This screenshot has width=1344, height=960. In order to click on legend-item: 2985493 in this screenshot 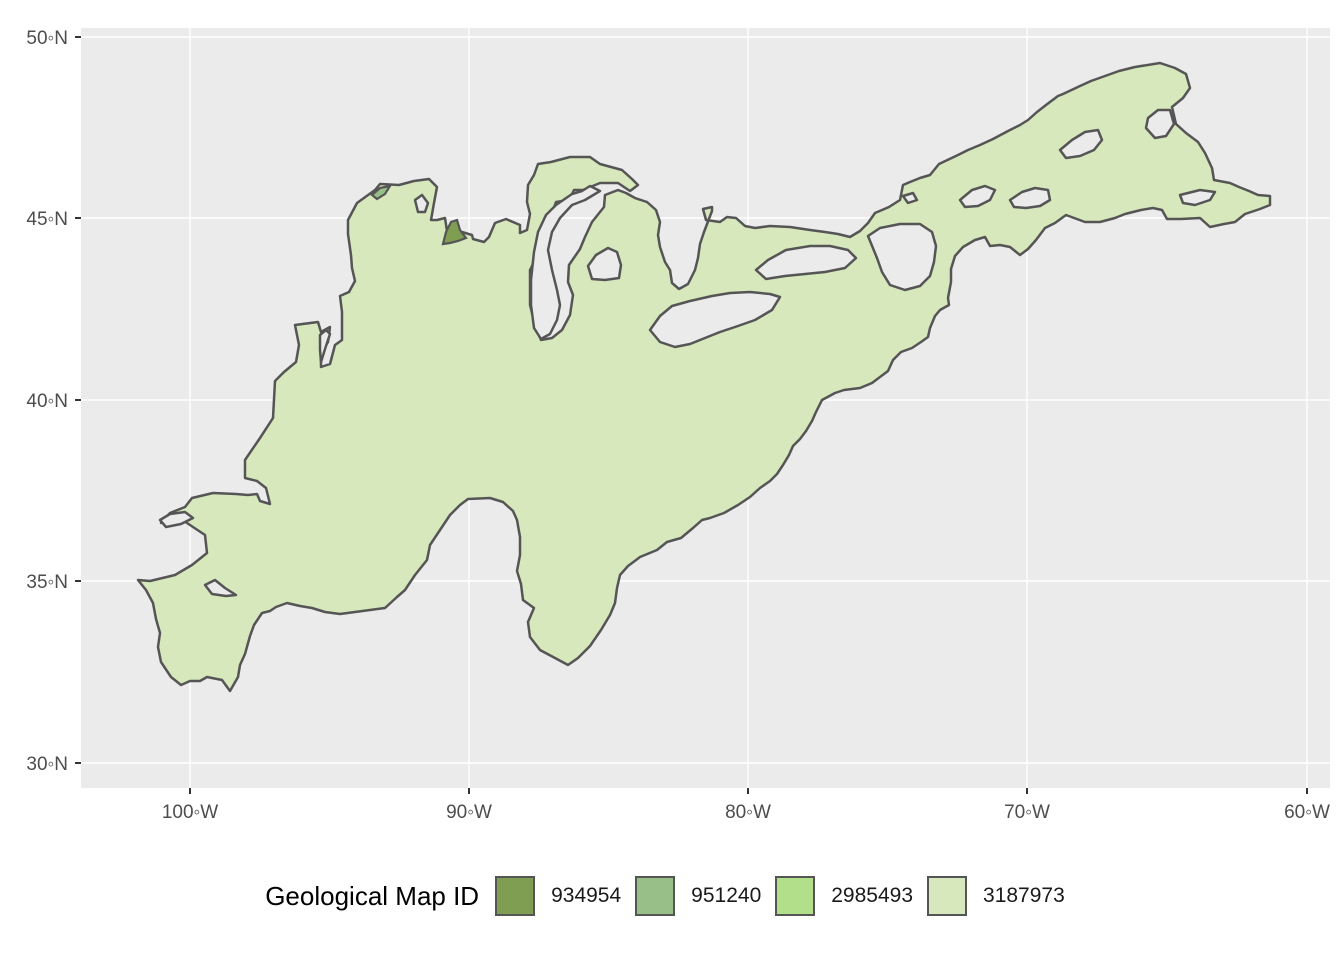, I will do `click(844, 896)`.